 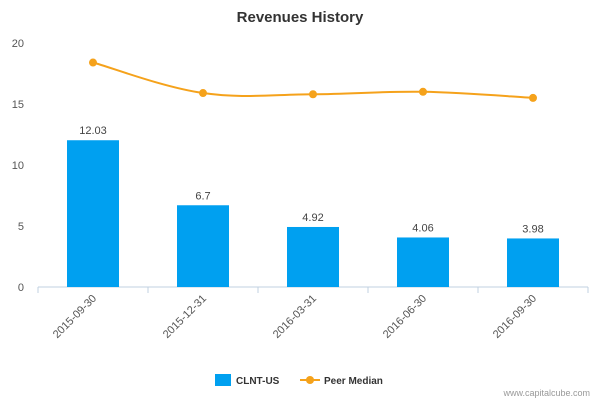 What do you see at coordinates (299, 380) in the screenshot?
I see `legend: CLNT-US Peer Median` at bounding box center [299, 380].